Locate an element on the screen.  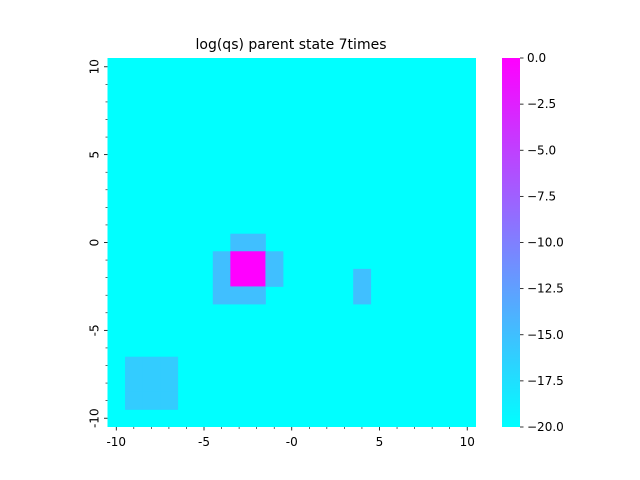
colorbar-tick-label: −12.5 is located at coordinates (545, 289).